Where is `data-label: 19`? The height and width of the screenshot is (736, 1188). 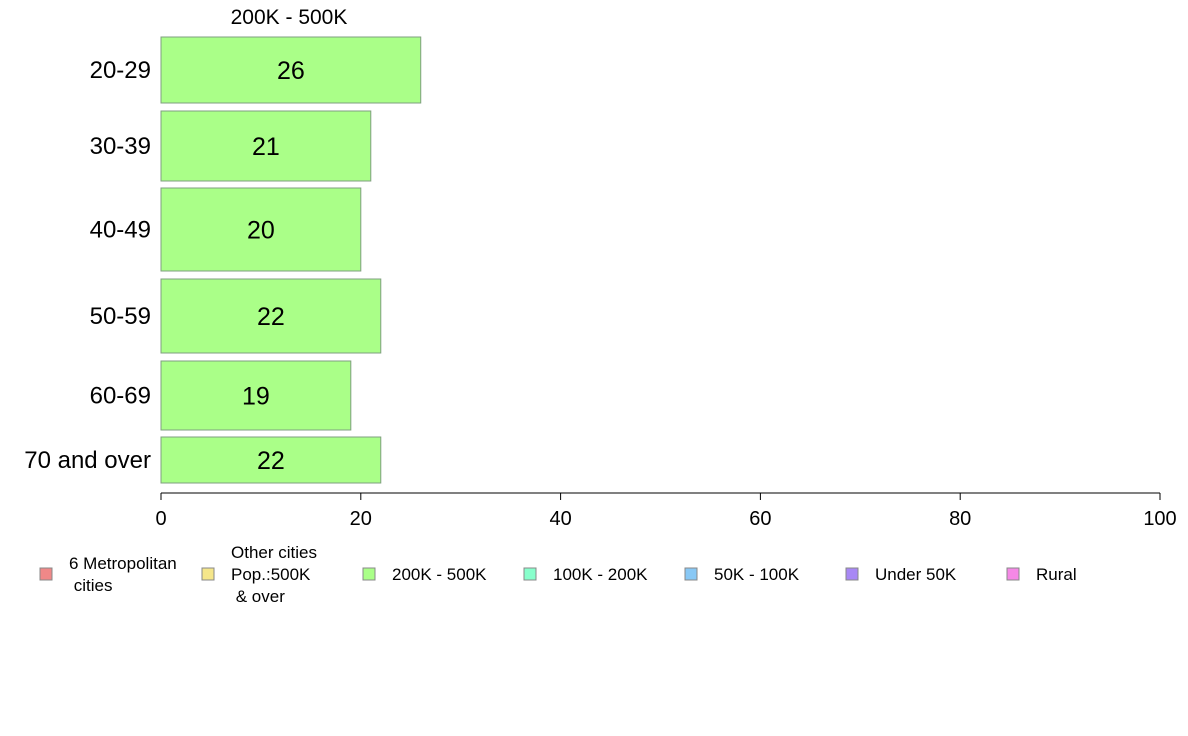 data-label: 19 is located at coordinates (256, 397).